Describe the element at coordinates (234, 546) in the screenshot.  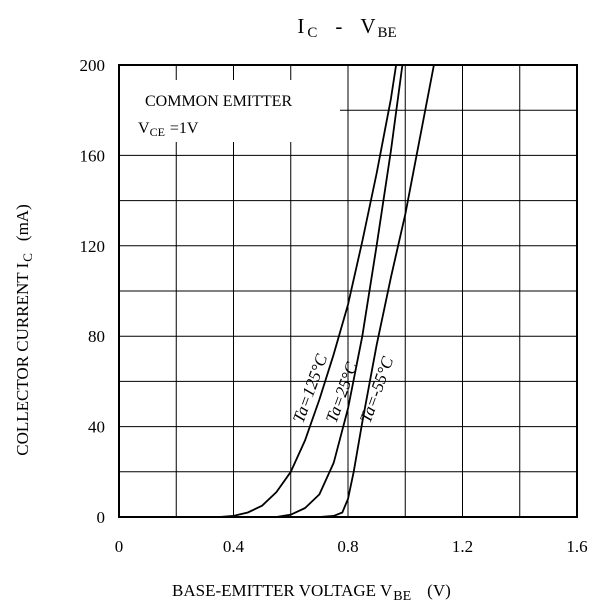
I see `x-tick-label: 0.4` at that location.